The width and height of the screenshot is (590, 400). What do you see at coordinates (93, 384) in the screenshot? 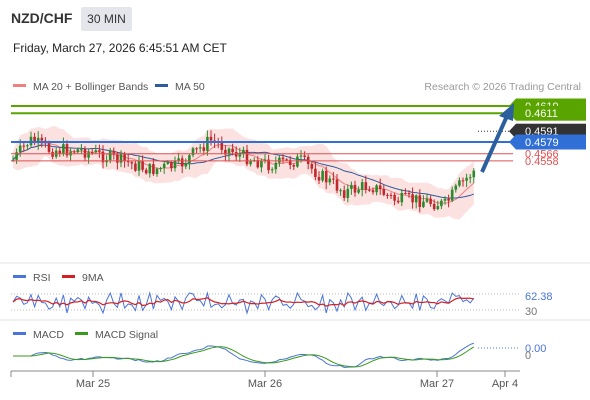
I see `x-label-mar25: Mar 25` at bounding box center [93, 384].